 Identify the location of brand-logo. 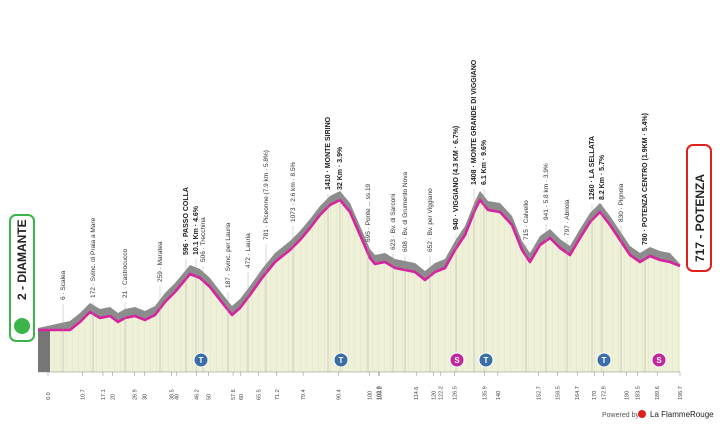
(642, 414).